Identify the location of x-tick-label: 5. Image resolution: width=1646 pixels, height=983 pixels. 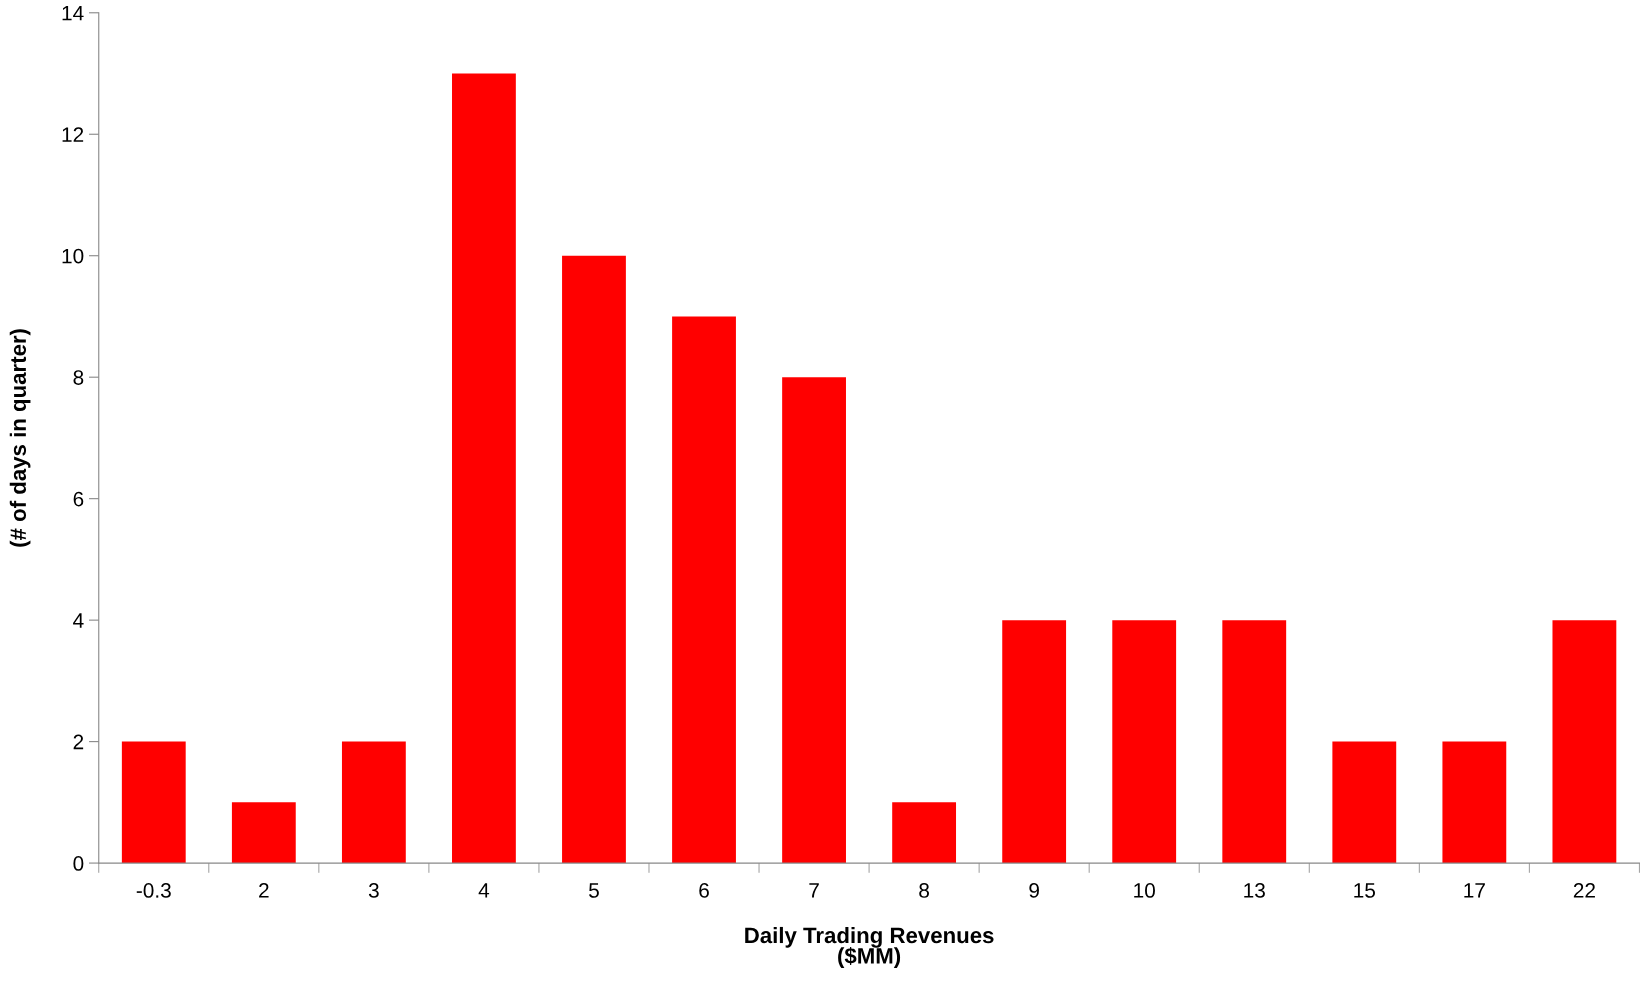
(594, 890).